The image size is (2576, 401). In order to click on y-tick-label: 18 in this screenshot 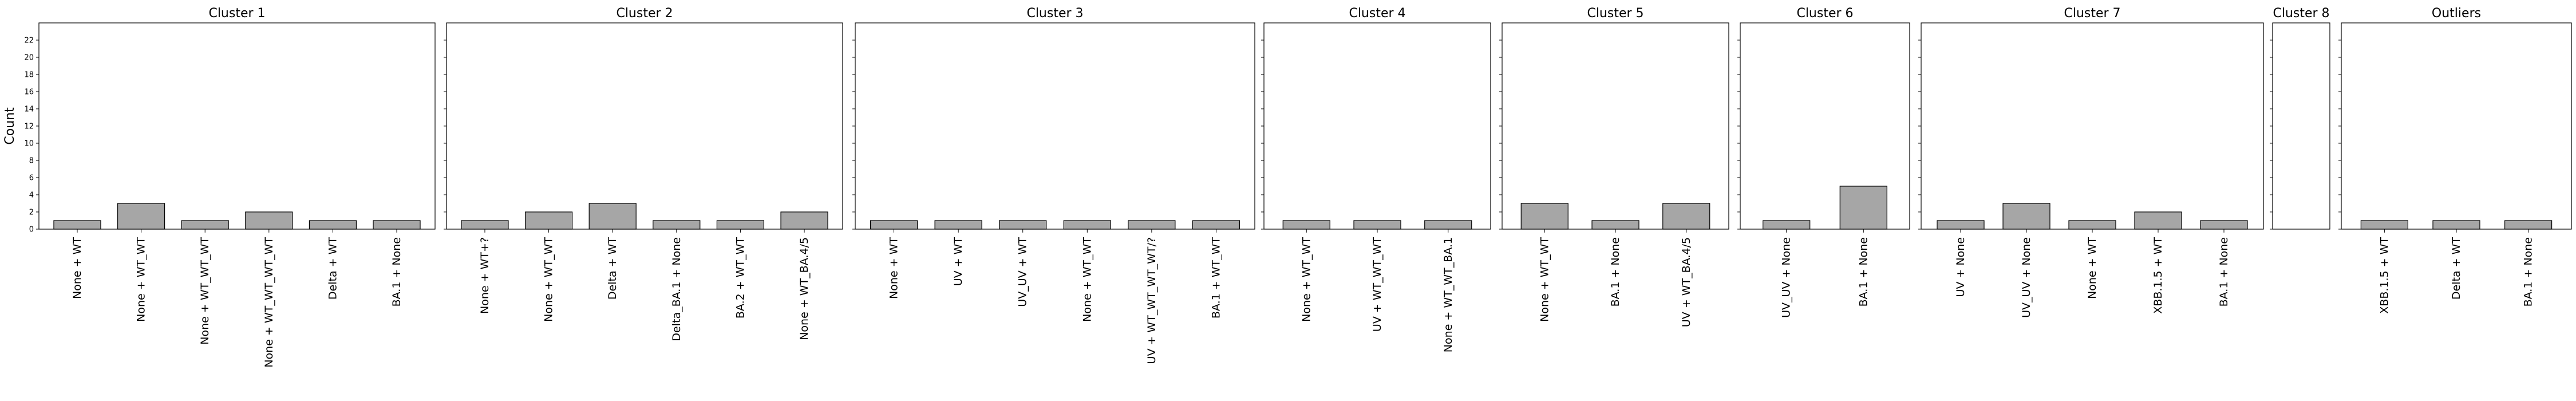, I will do `click(29, 75)`.